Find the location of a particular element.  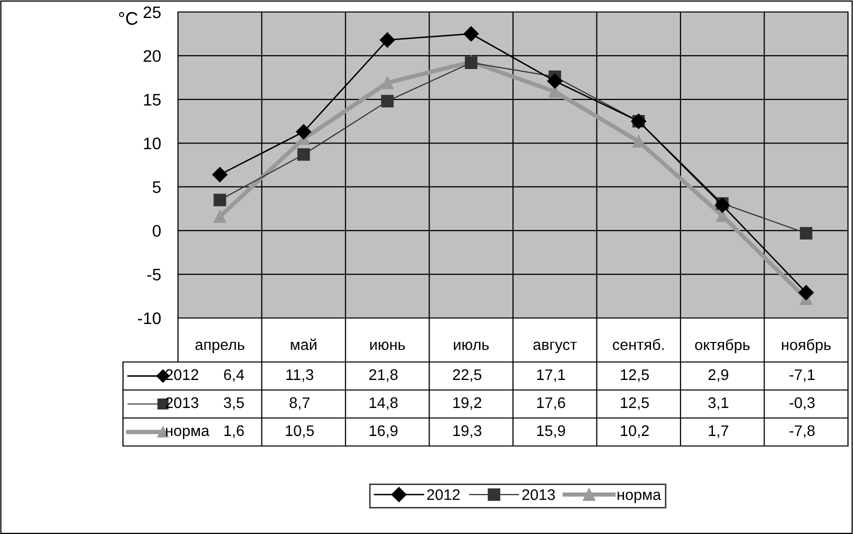

data-label: 3,5 is located at coordinates (234, 403).